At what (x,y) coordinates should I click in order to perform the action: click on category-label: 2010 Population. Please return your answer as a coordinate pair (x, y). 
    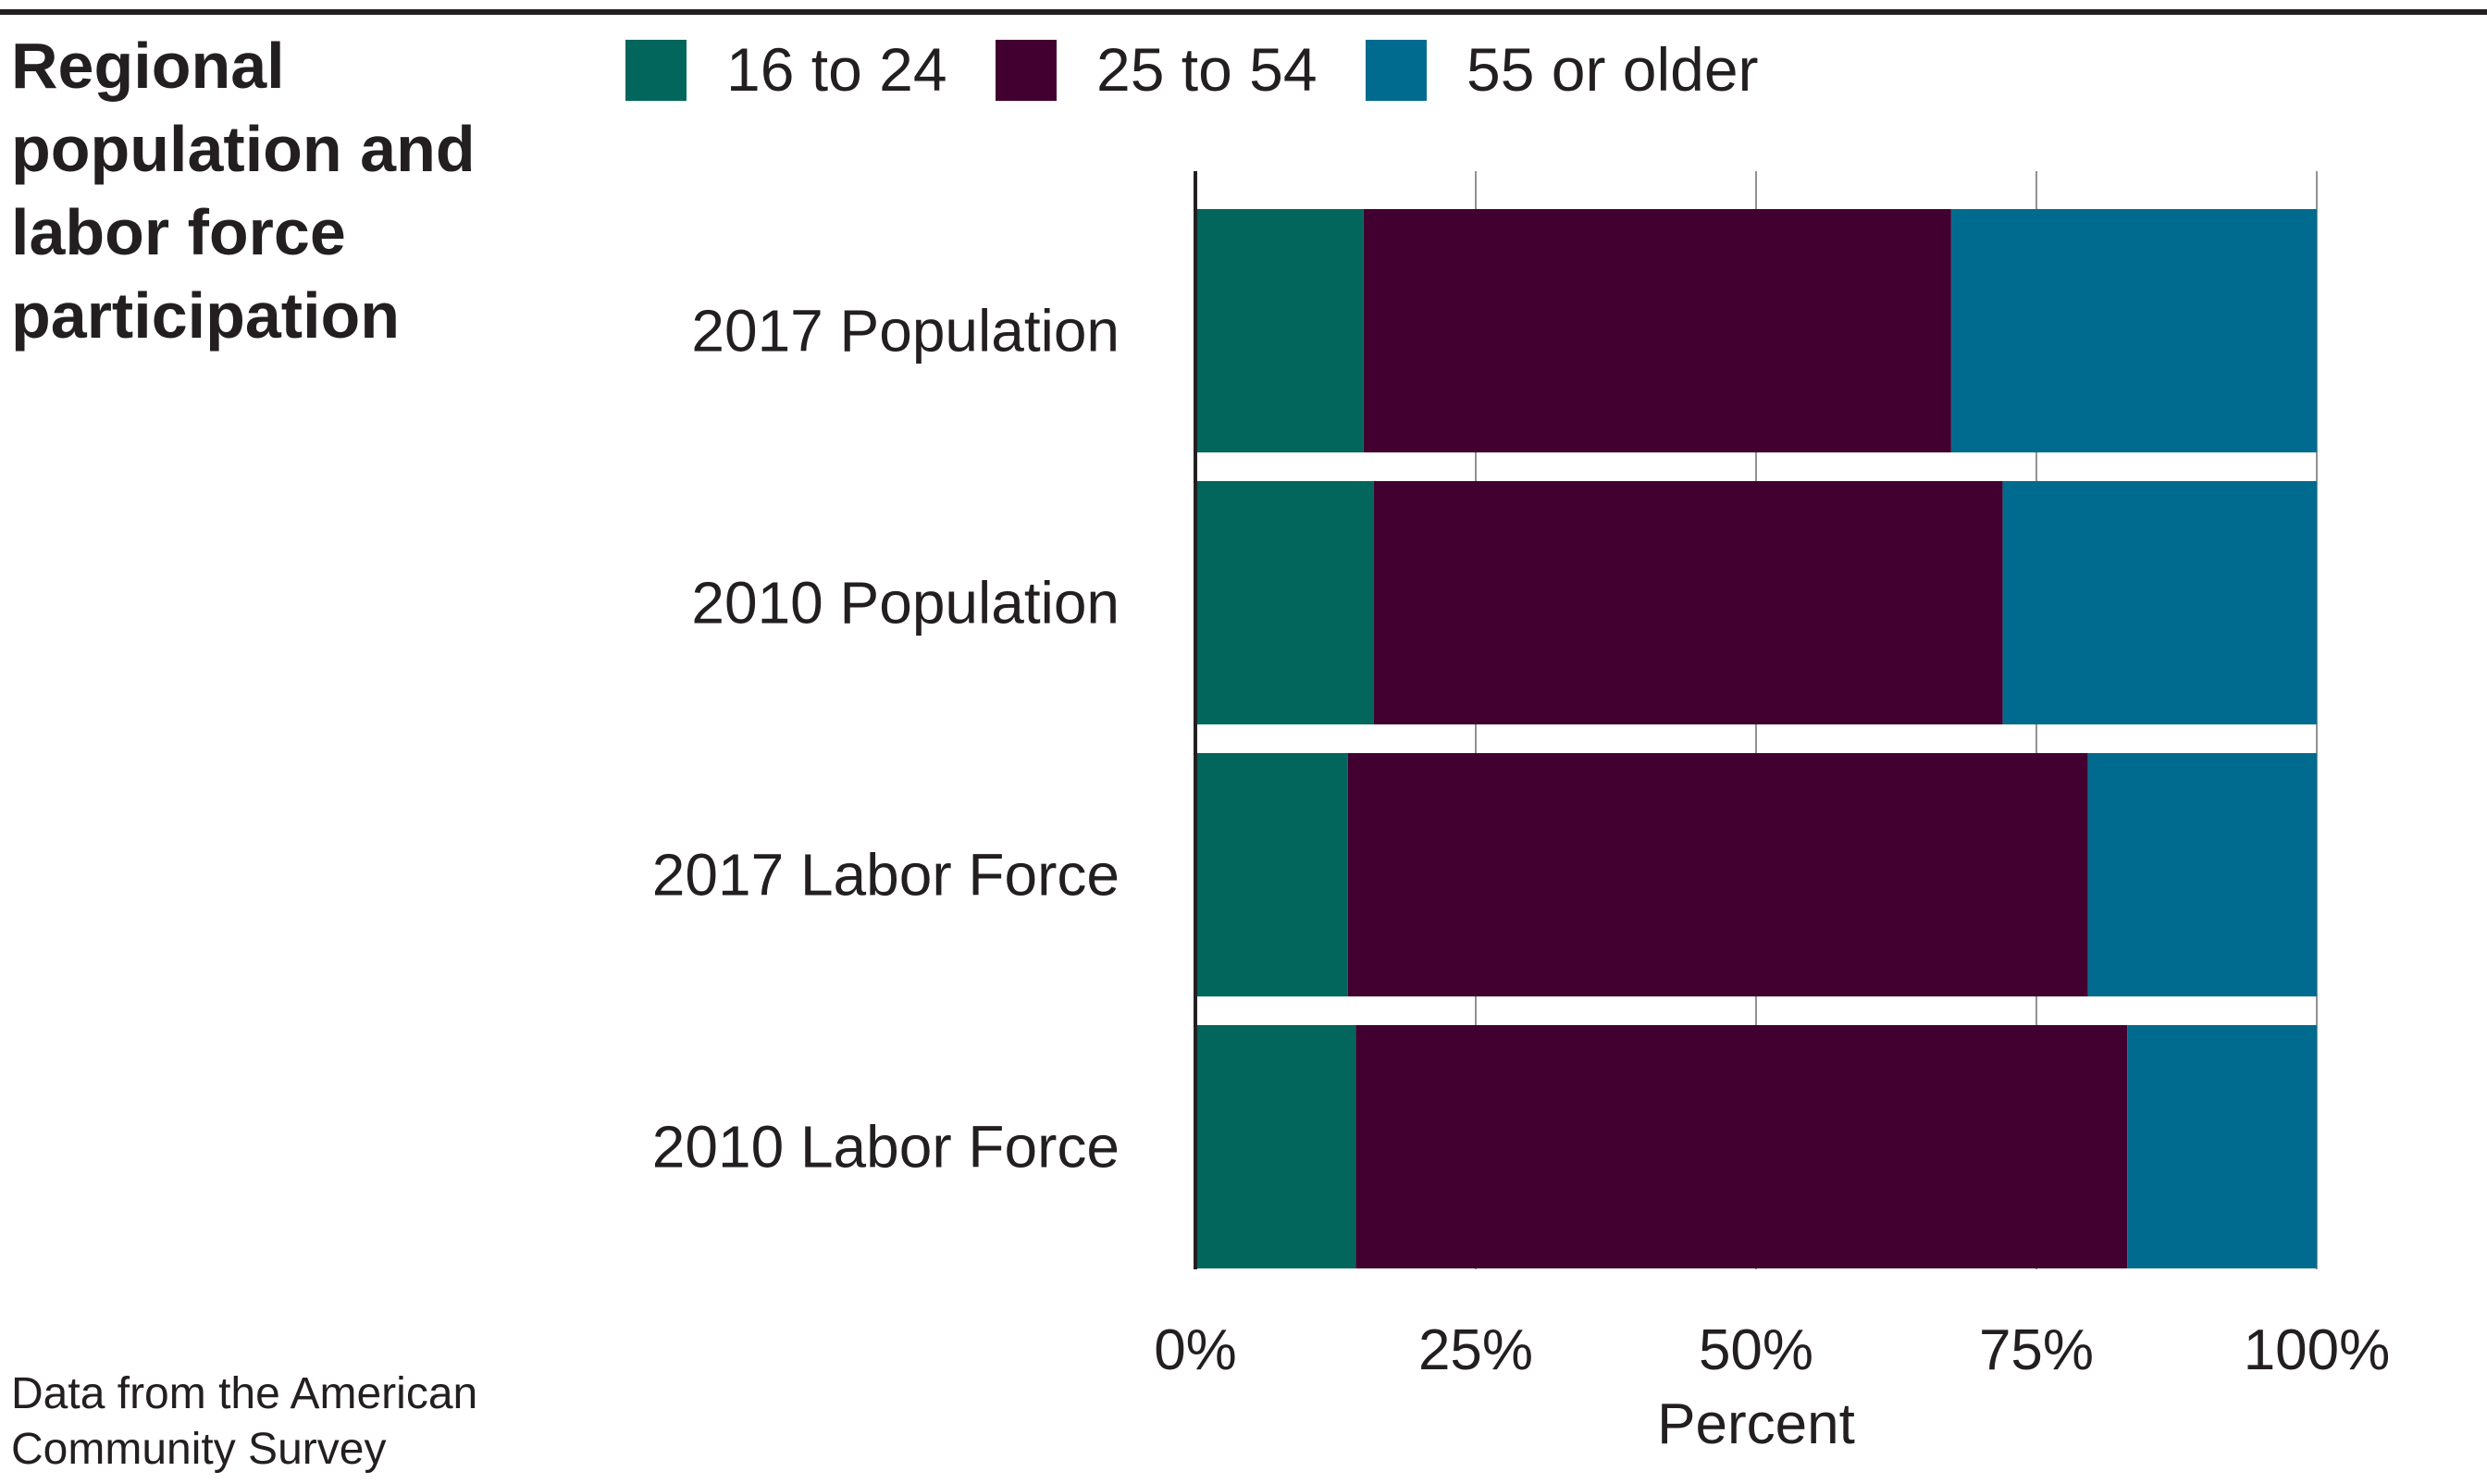
    Looking at the image, I should click on (905, 603).